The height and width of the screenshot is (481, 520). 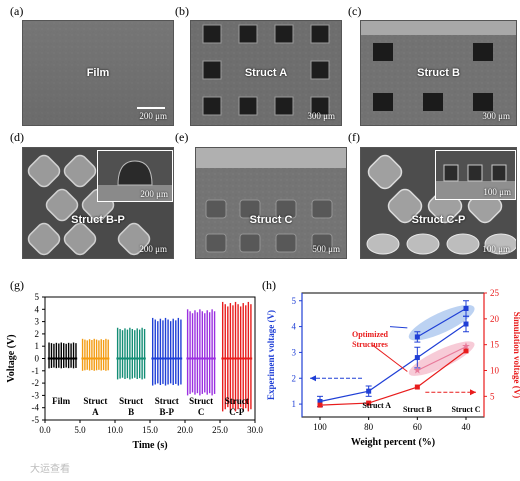 I want to click on x-tick-label: 25.0, so click(x=220, y=430).